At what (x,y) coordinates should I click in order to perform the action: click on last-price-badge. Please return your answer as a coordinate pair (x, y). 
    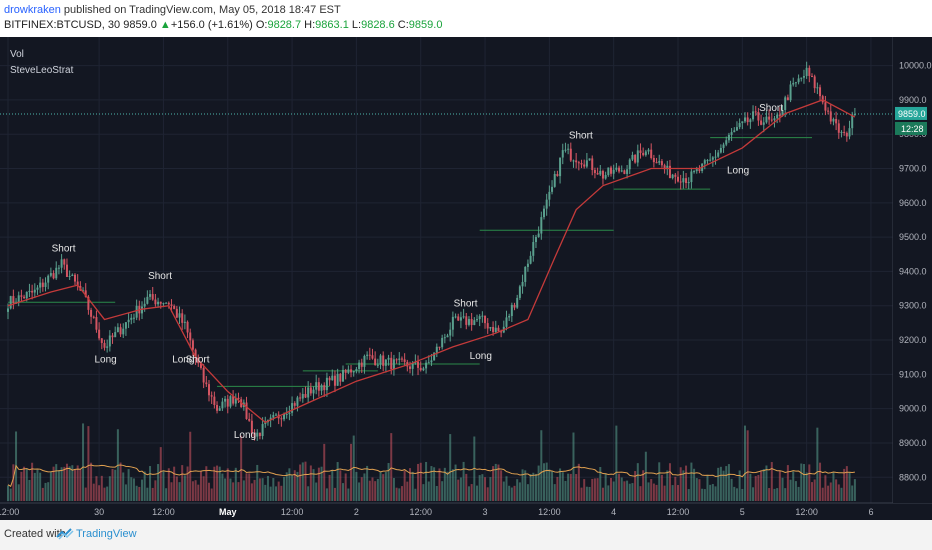
    Looking at the image, I should click on (911, 113).